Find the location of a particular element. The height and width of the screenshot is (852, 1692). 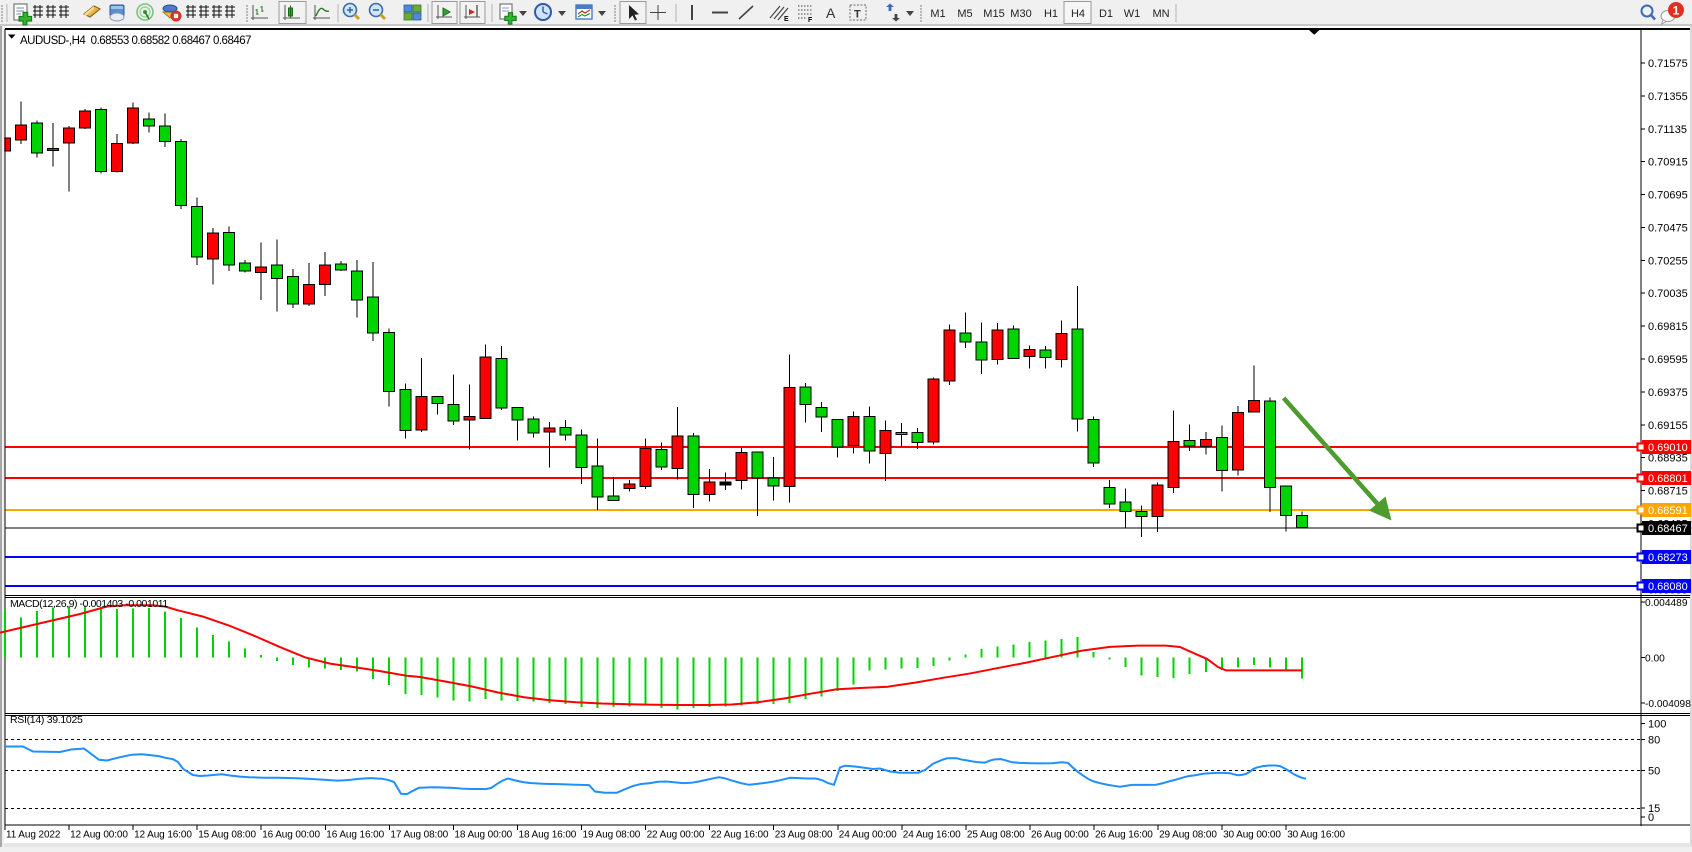

svg-text: E is located at coordinates (786, 19).